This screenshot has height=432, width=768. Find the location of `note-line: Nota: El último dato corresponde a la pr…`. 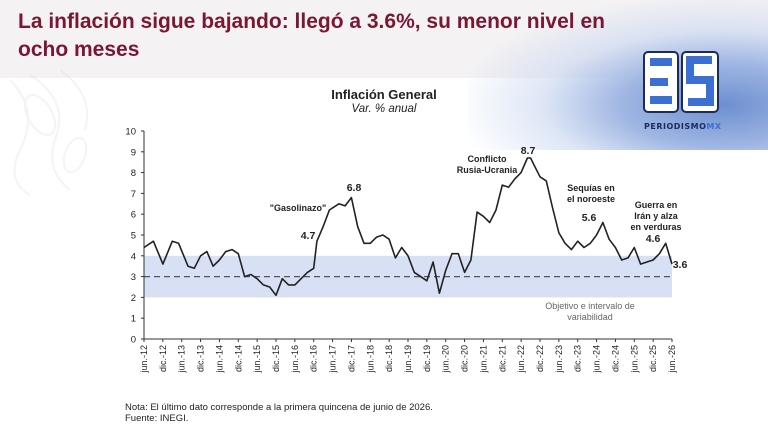

note-line: Nota: El último dato corresponde a la pr… is located at coordinates (279, 407).